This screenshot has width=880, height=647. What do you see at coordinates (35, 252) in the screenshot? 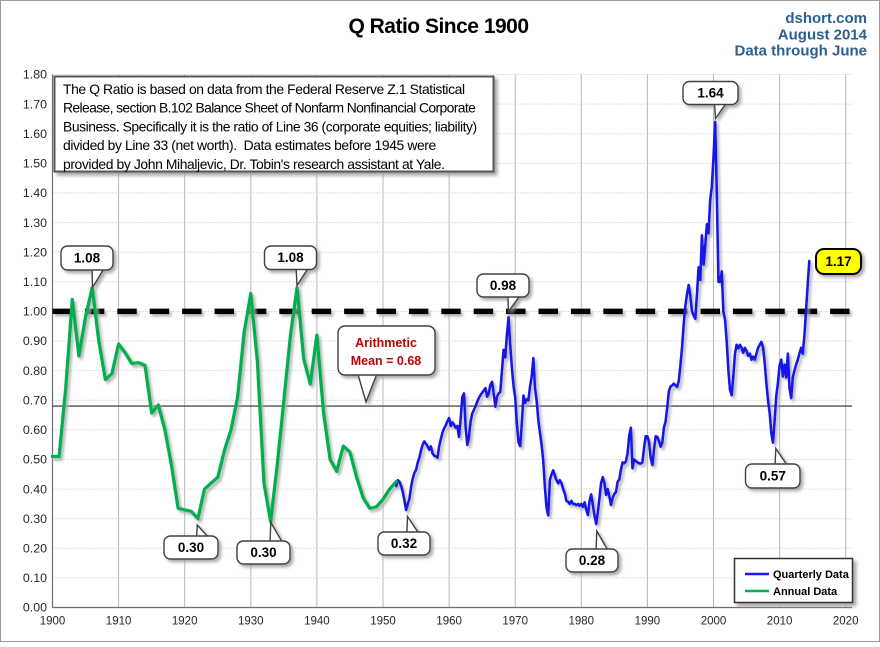
I see `svg-text: 1.20` at bounding box center [35, 252].